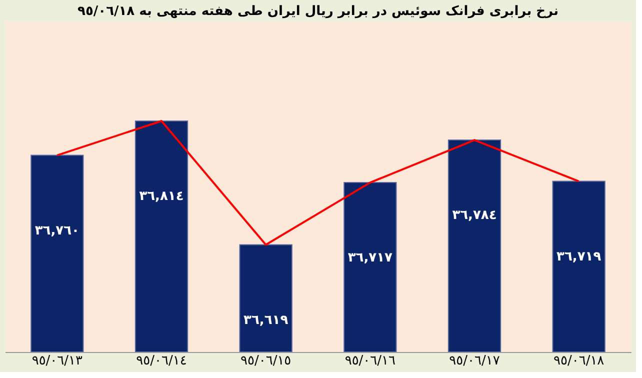 This screenshot has width=642, height=378. Describe the element at coordinates (266, 320) in the screenshot. I see `data-label: ٣٦,٦١٩` at that location.